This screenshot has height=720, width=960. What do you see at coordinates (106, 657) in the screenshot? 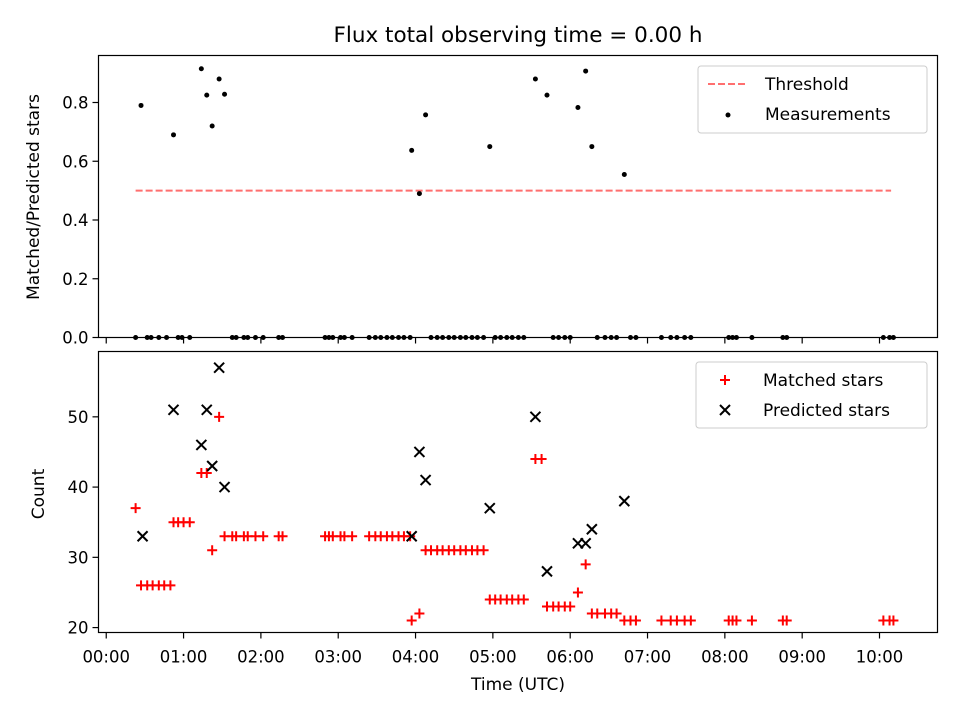
I see `xtick-label-0: 00:00` at bounding box center [106, 657].